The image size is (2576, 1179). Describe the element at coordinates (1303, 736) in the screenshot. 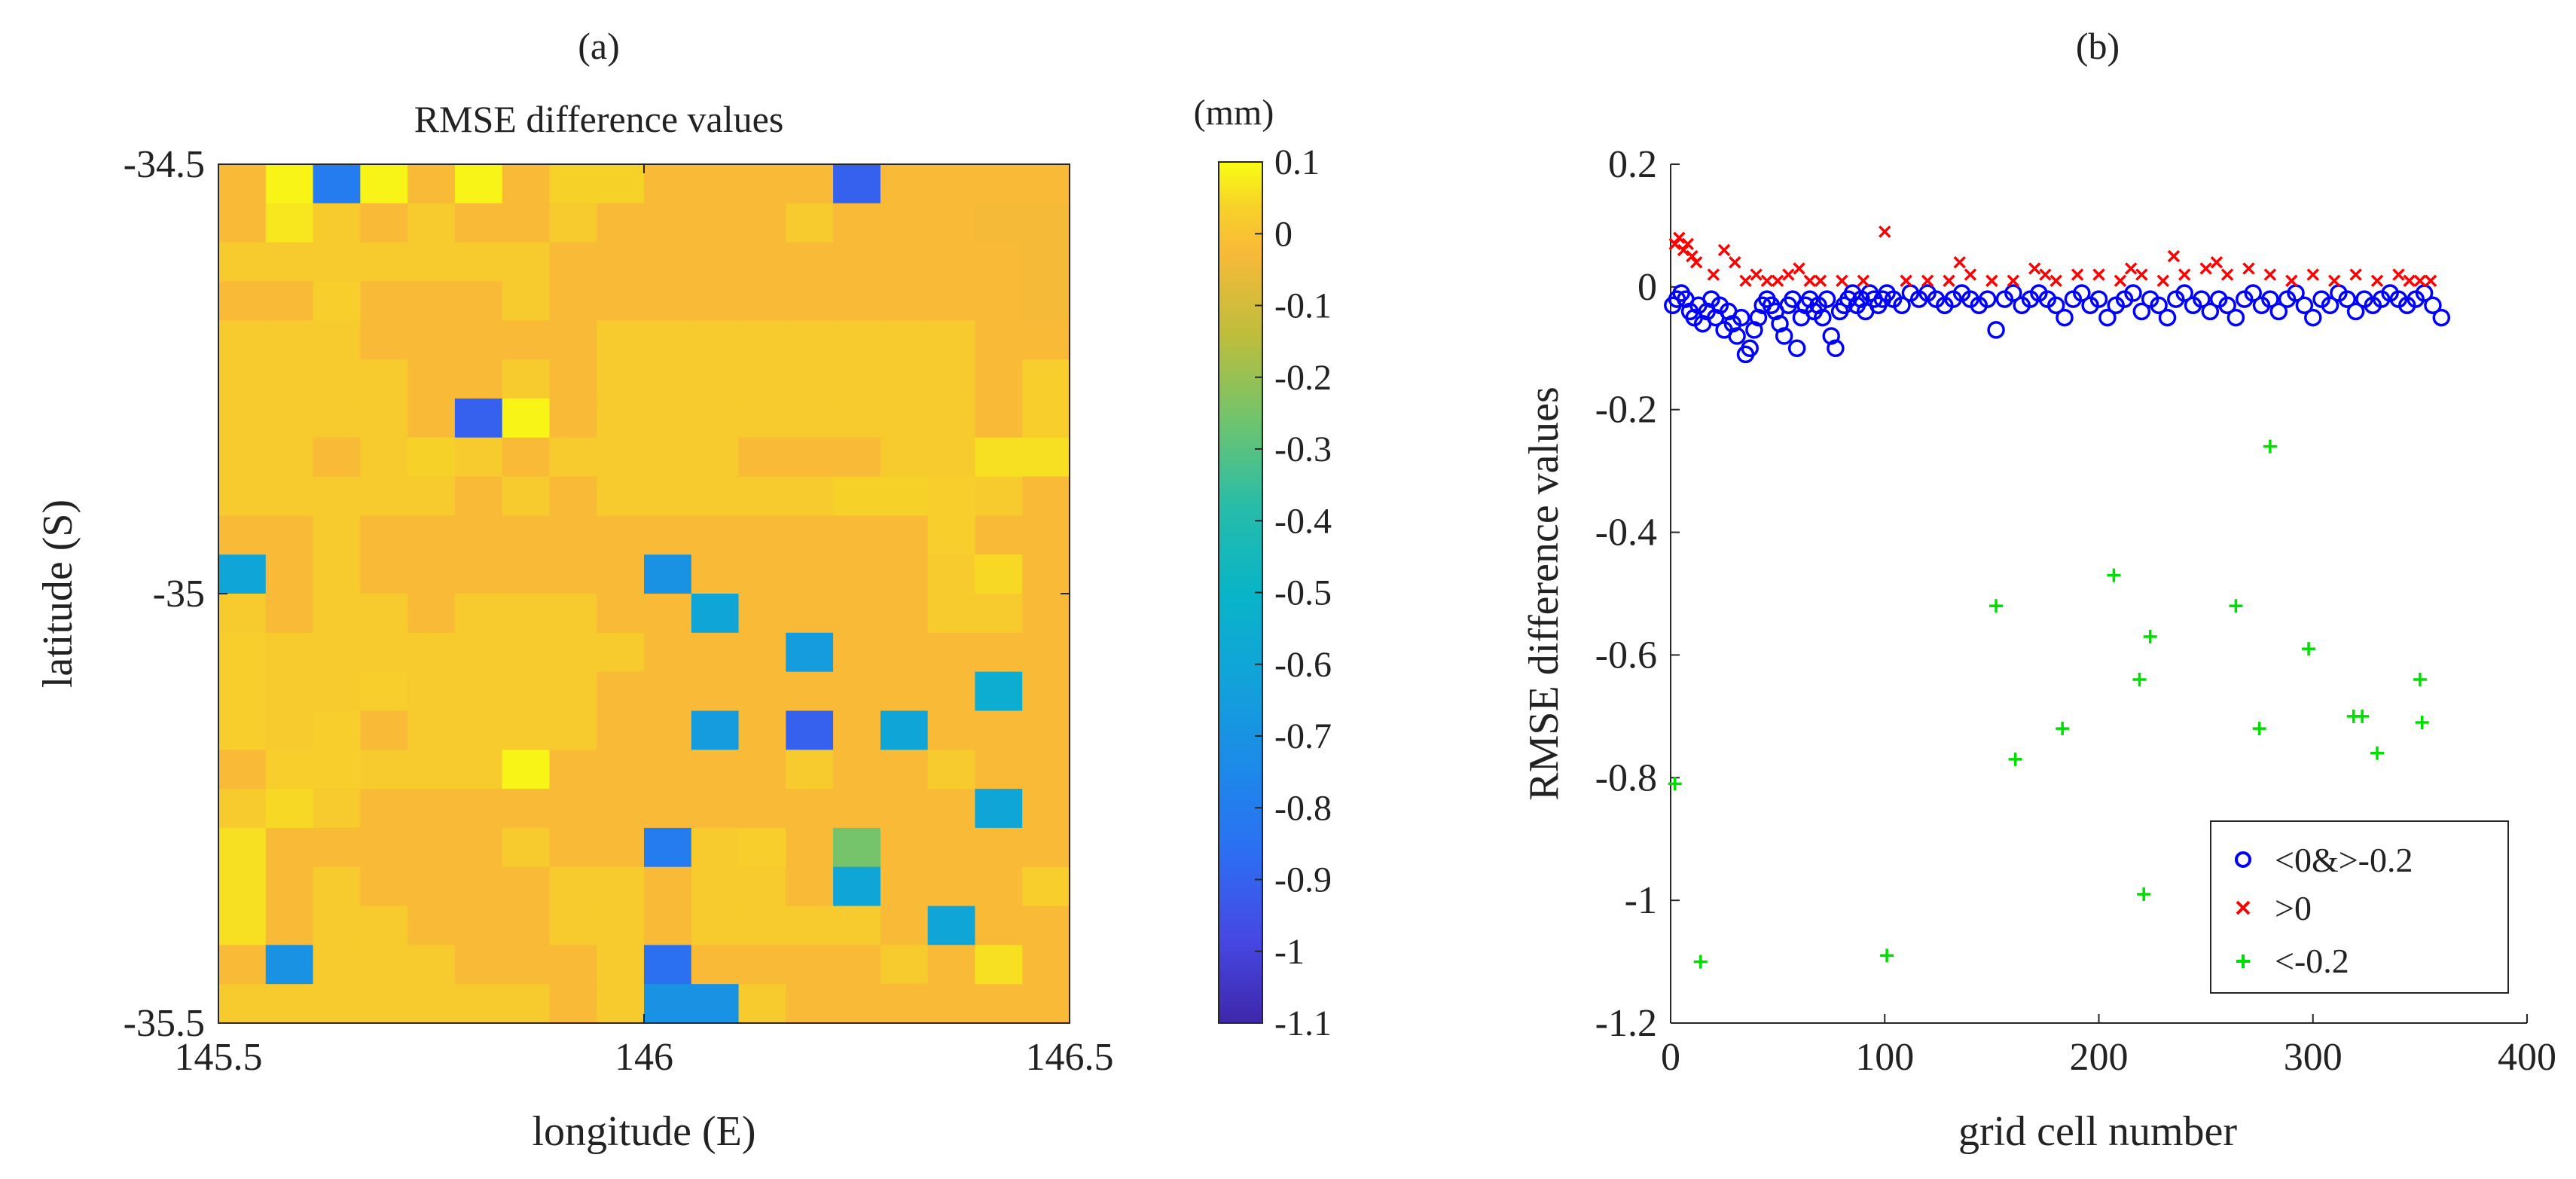

I see `colorbar-tick-label: -0.7` at that location.